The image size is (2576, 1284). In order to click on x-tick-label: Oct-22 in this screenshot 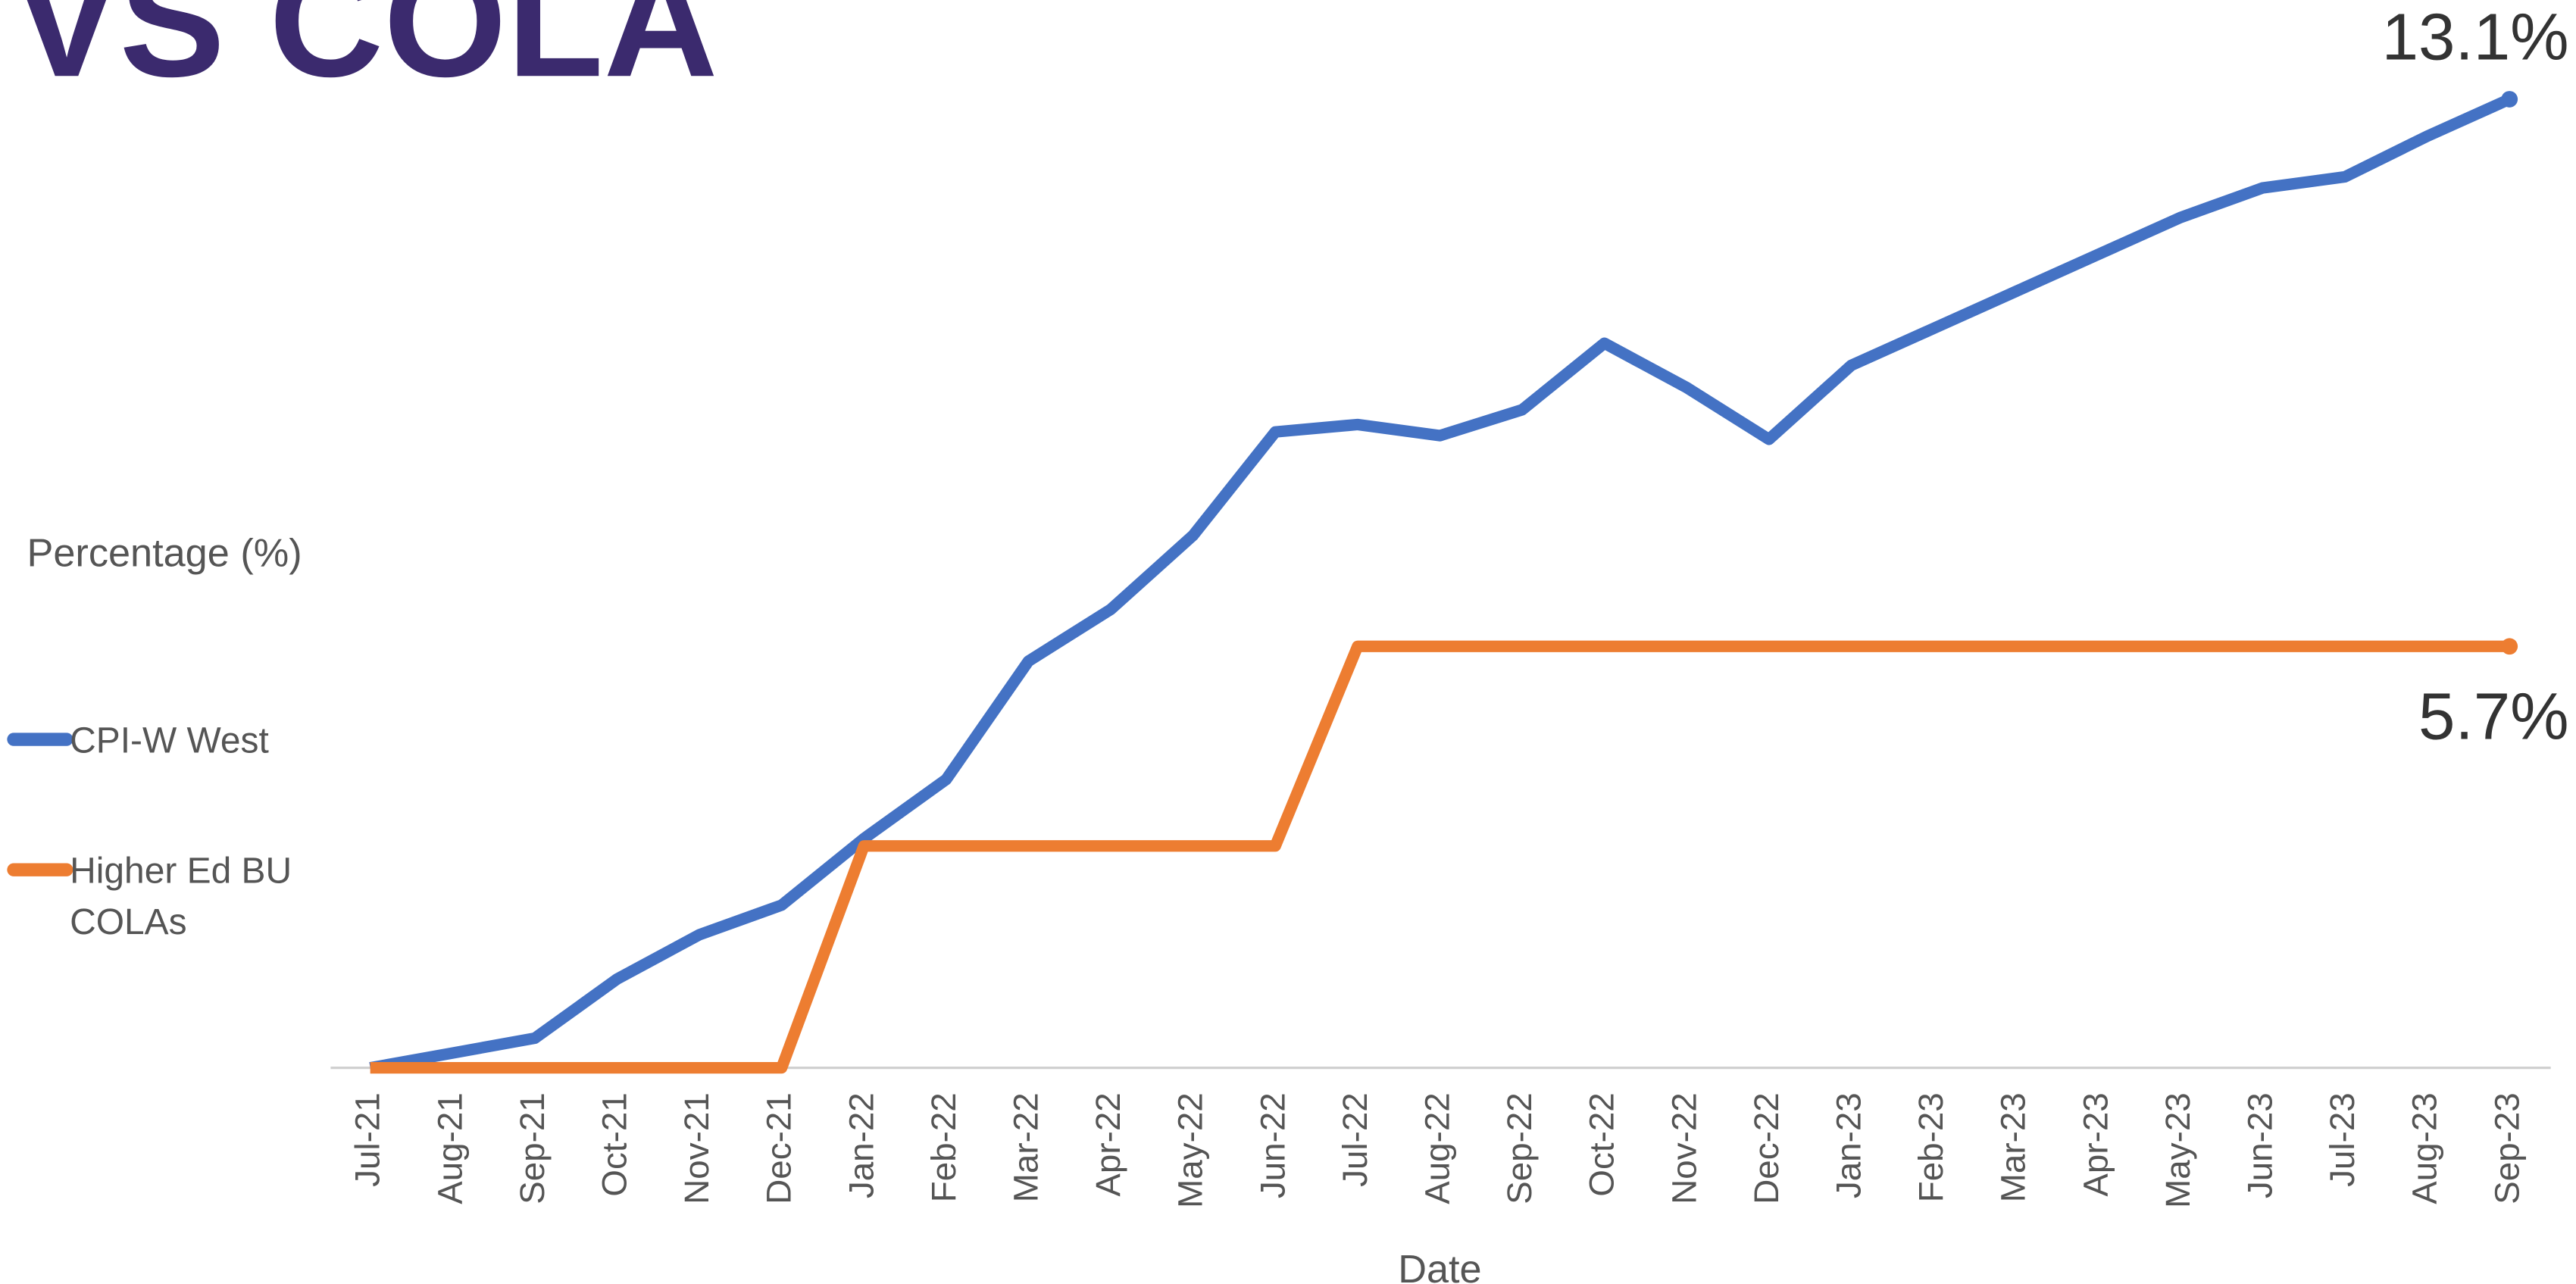, I will do `click(1602, 1144)`.